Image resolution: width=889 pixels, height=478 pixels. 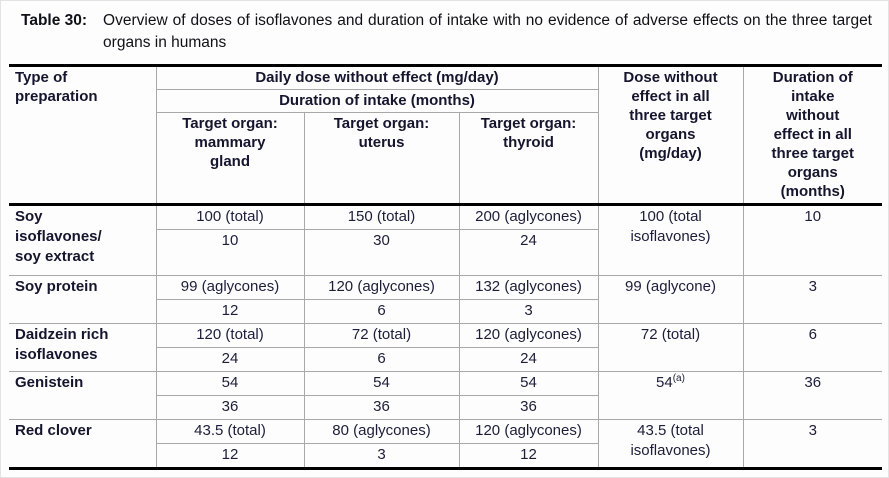 I want to click on header-target-organ-uterus: Target organ: uterus, so click(x=381, y=159).